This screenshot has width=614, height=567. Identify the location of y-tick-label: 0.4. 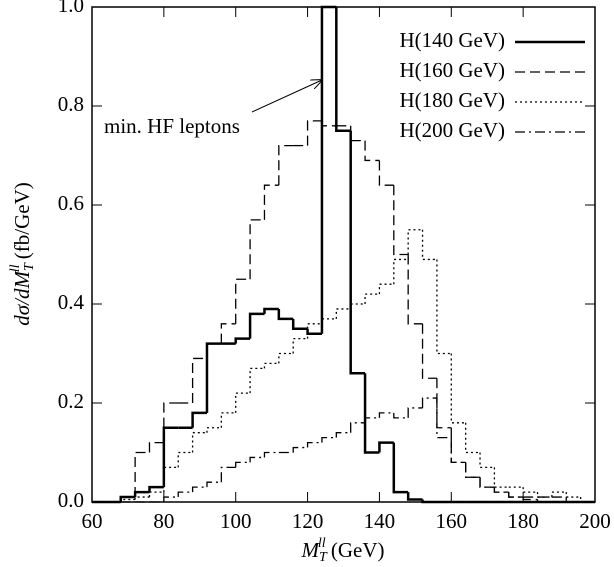
(71, 302).